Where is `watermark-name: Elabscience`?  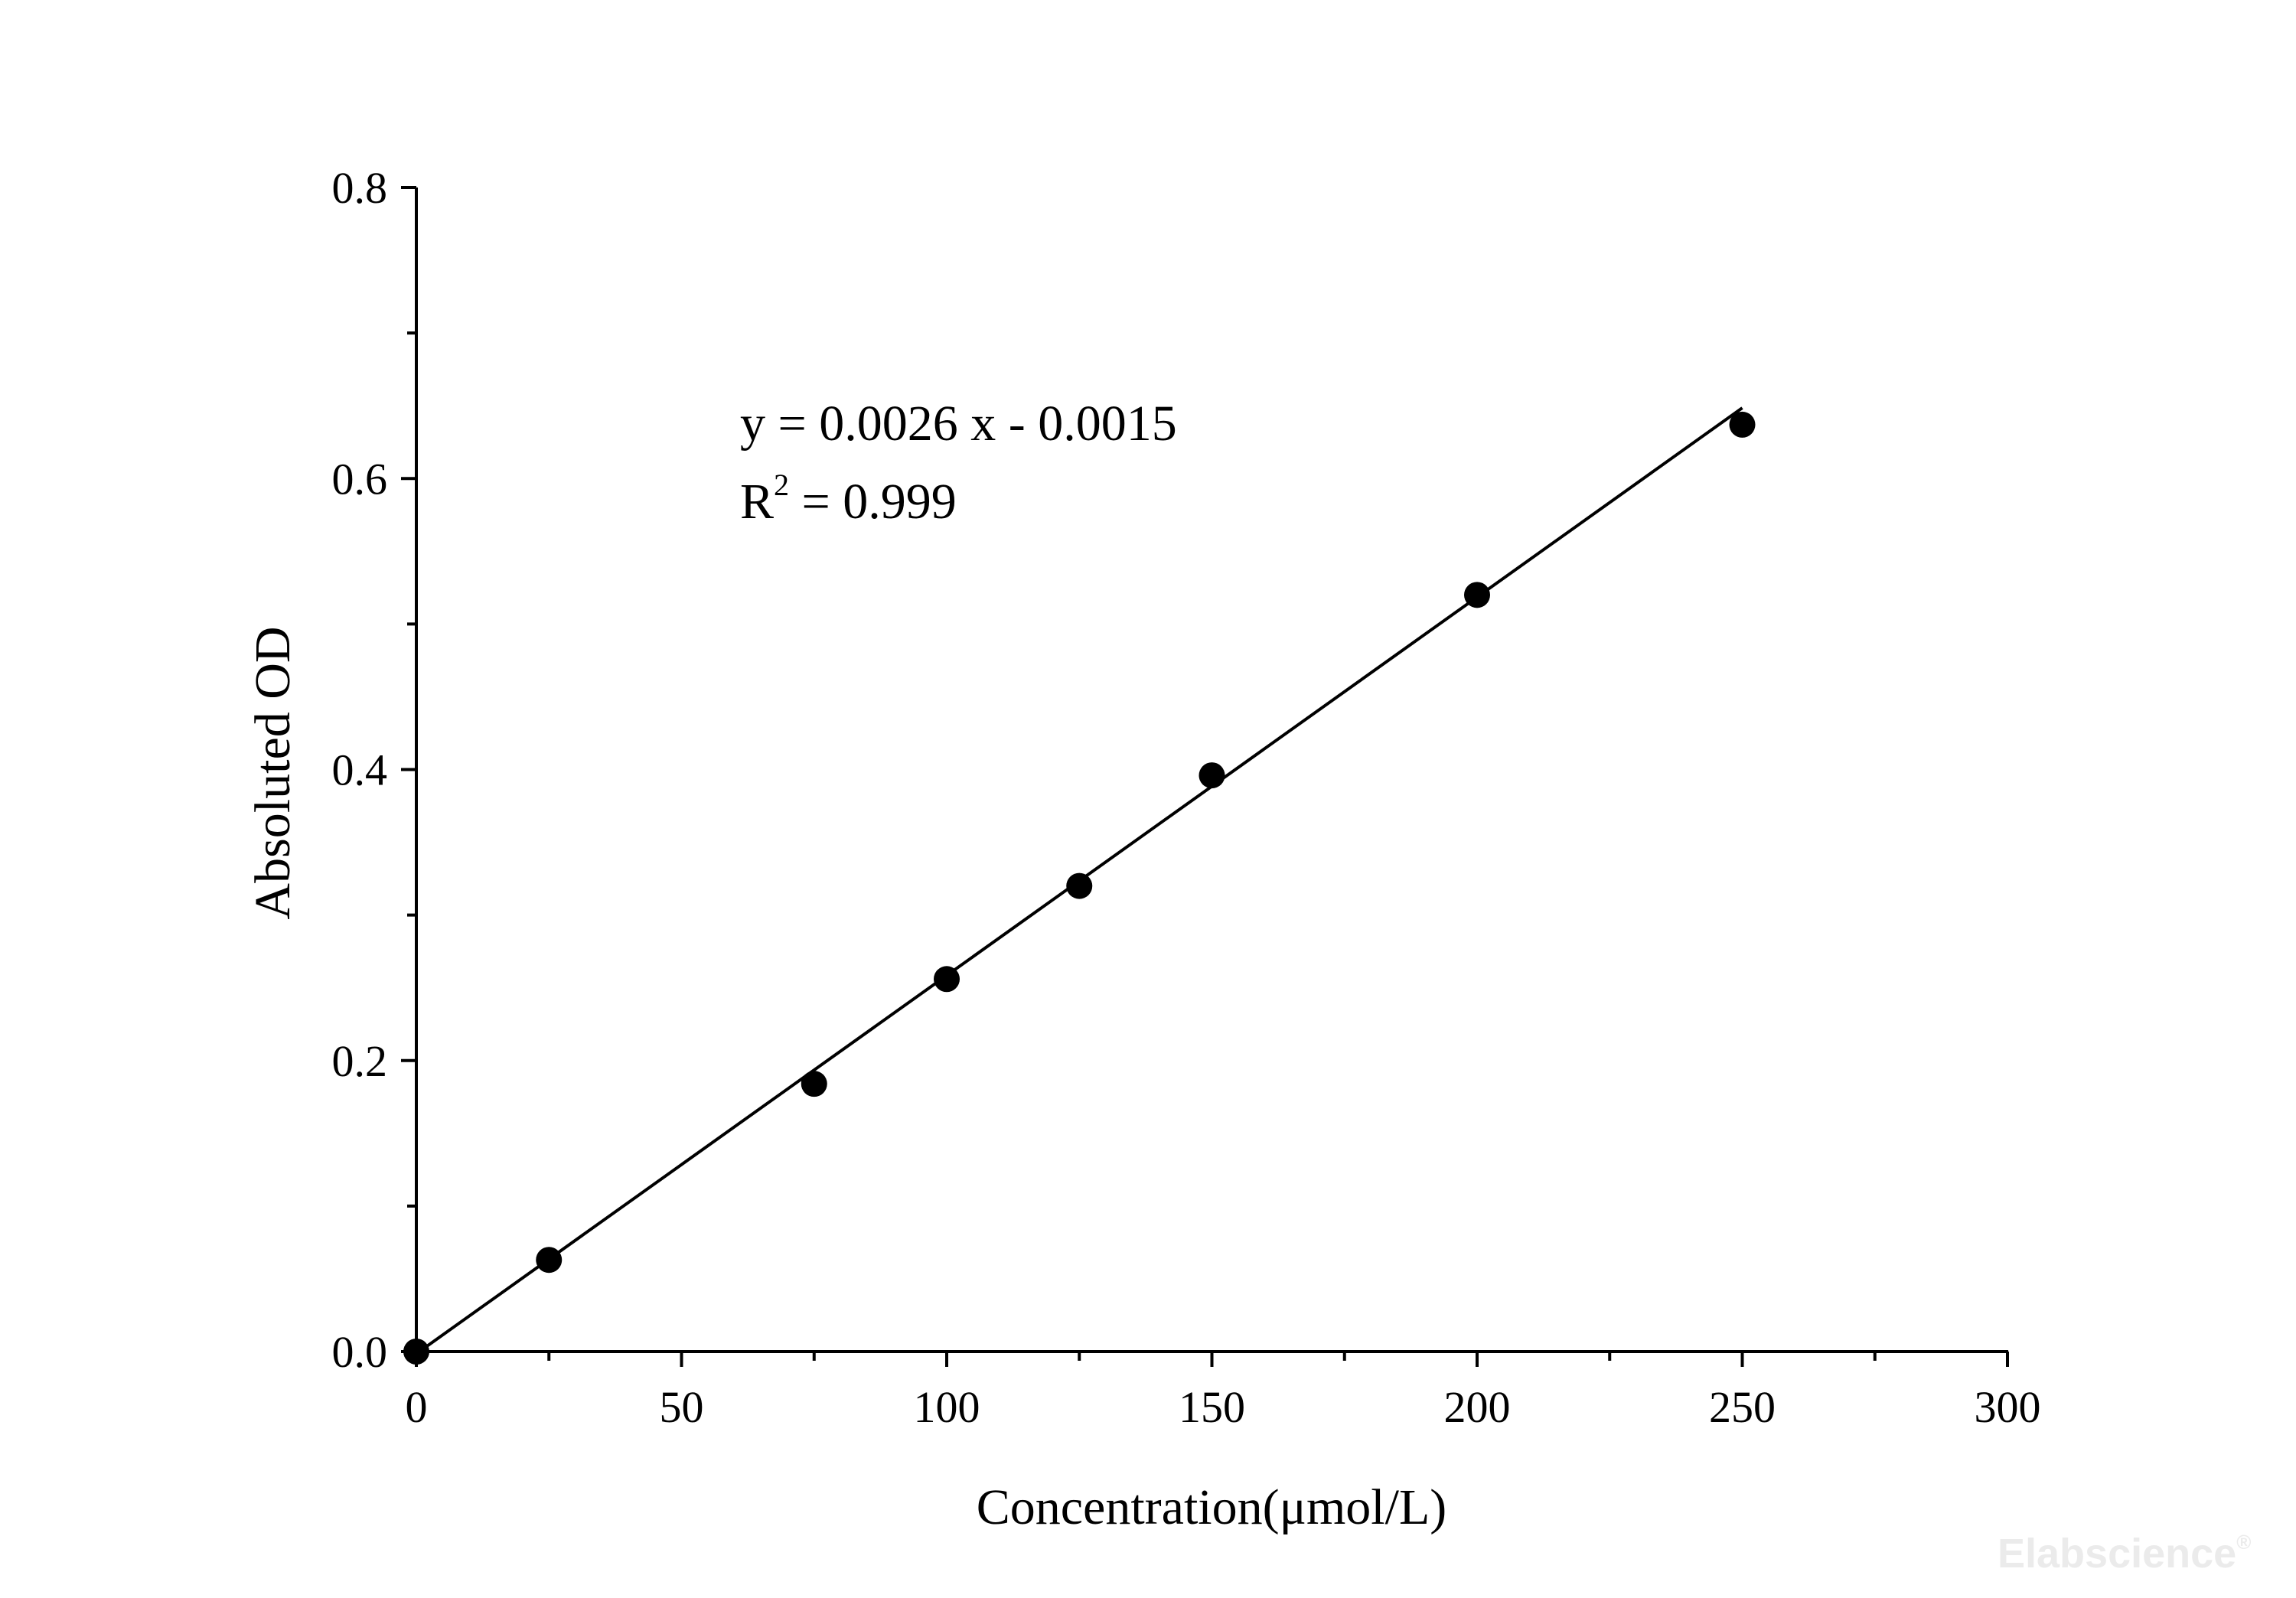 watermark-name: Elabscience is located at coordinates (2117, 1554).